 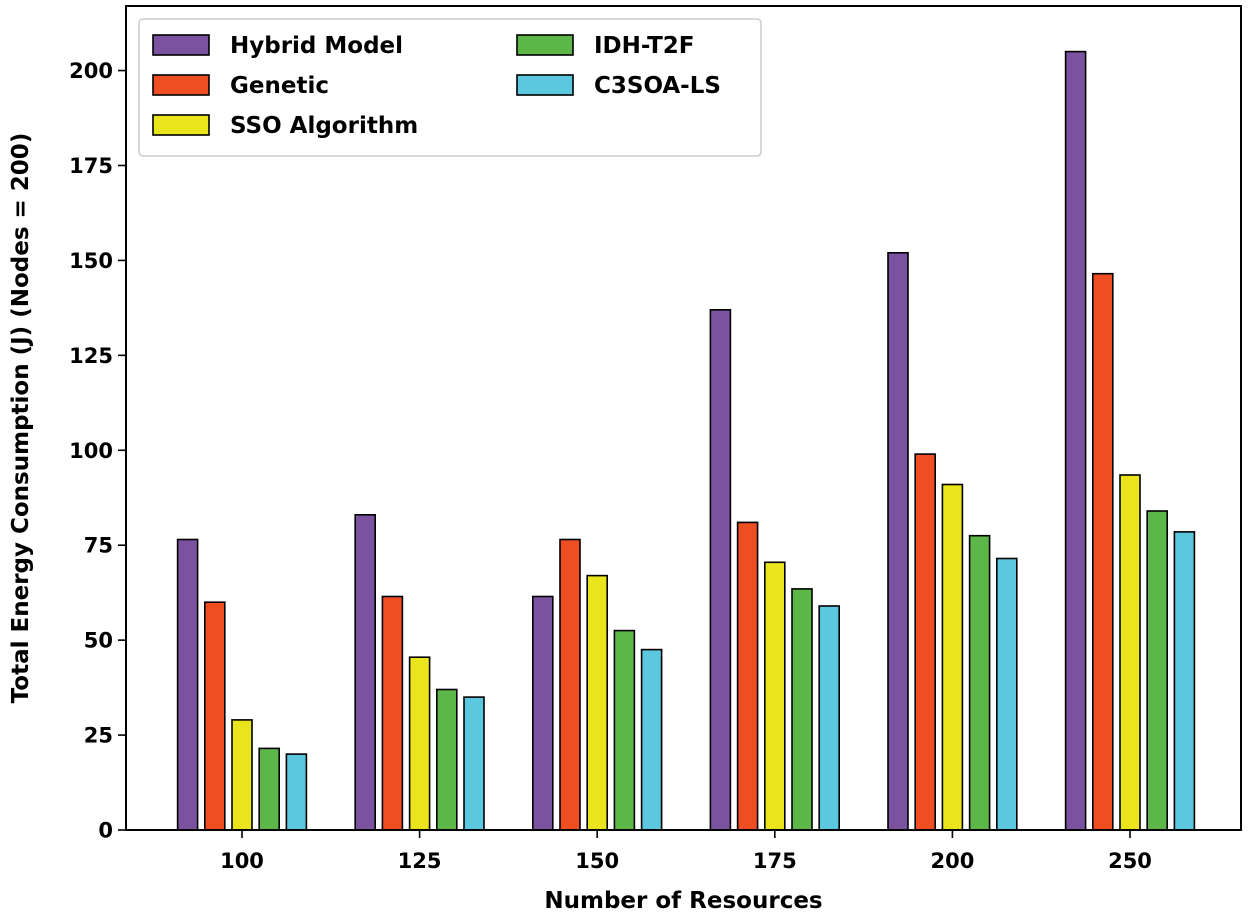 I want to click on legend-label: C3SOA-LS, so click(x=657, y=86).